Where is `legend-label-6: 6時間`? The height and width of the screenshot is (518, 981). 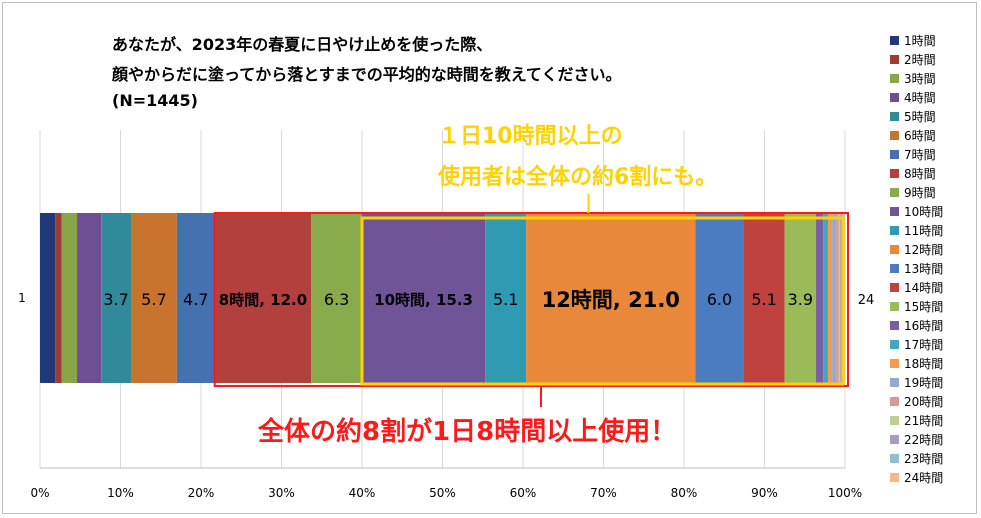
legend-label-6: 6時間 is located at coordinates (920, 136).